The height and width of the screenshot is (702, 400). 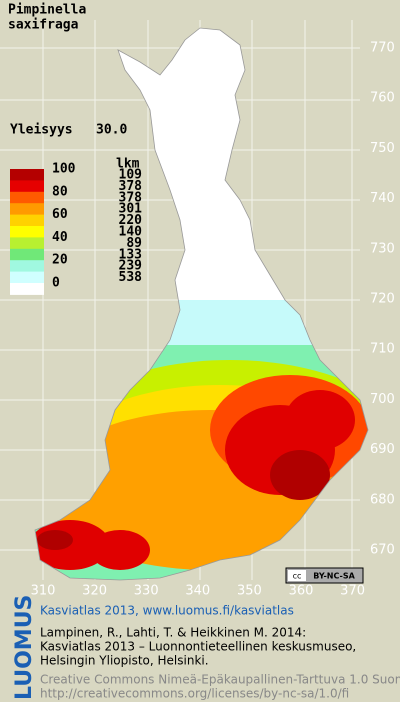 What do you see at coordinates (382, 349) in the screenshot?
I see `northing-label: 710` at bounding box center [382, 349].